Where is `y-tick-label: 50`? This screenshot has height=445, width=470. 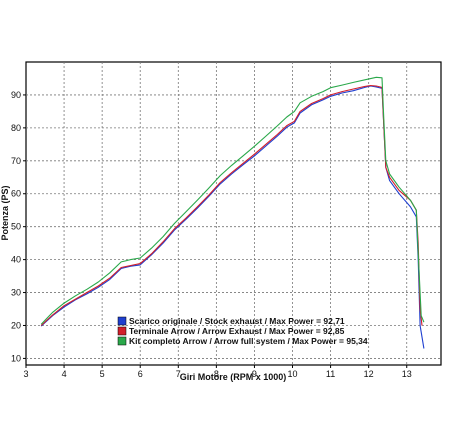 y-tick-label: 50 is located at coordinates (16, 227).